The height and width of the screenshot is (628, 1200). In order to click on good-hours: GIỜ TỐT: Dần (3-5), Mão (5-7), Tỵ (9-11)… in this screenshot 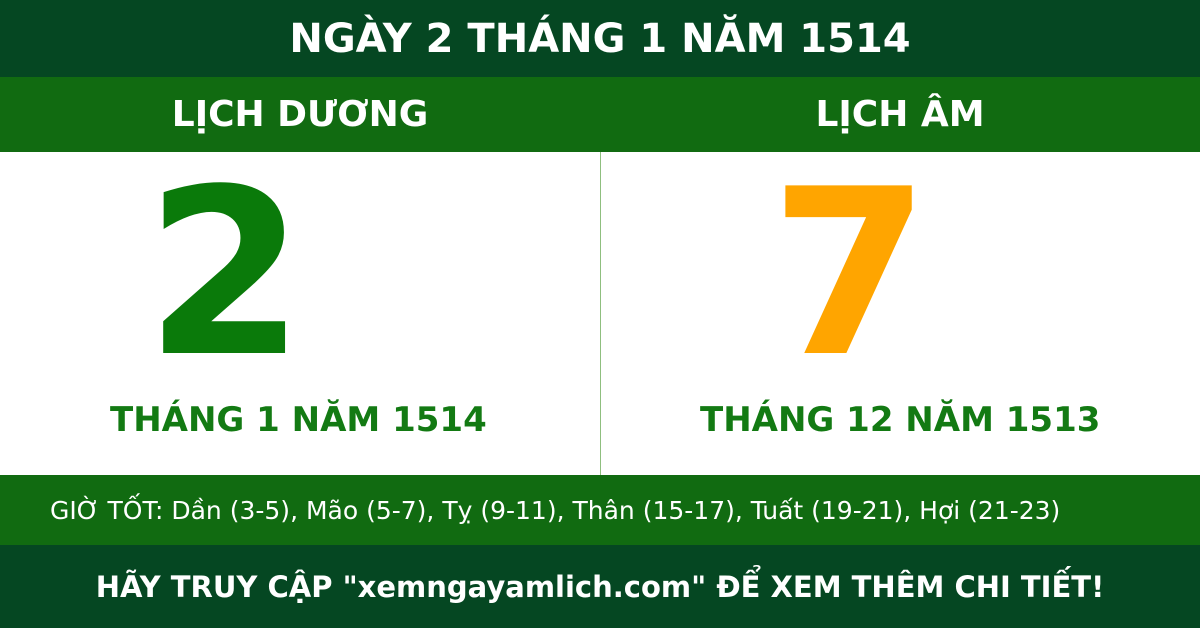, I will do `click(600, 510)`.